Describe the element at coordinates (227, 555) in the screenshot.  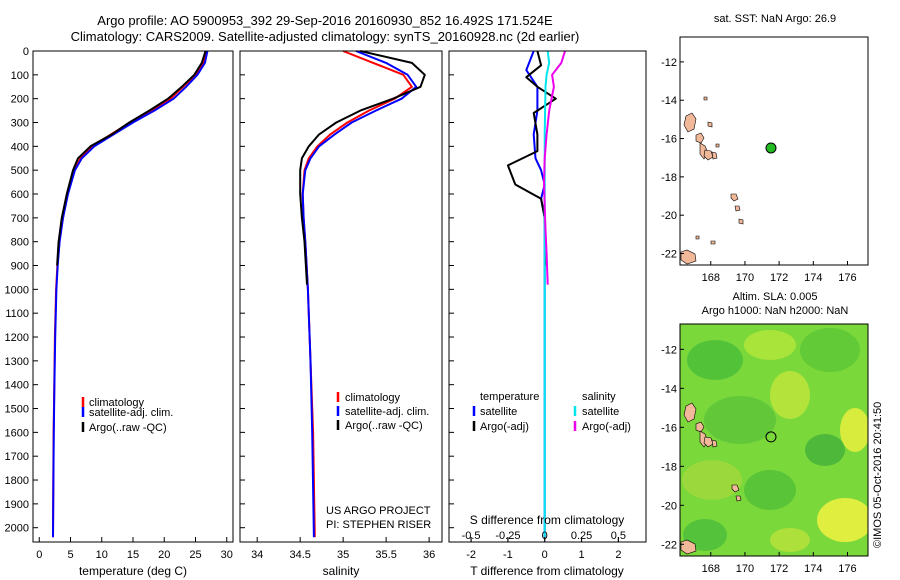
I see `x-tick-label: 30` at that location.